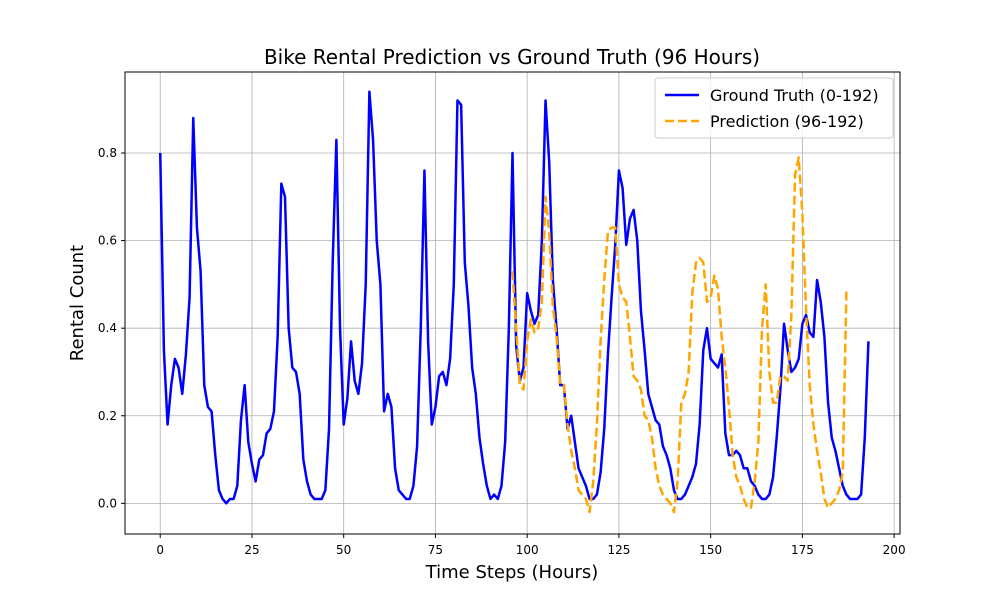 The width and height of the screenshot is (1000, 604). I want to click on y-axis-label: Rental Count, so click(77, 303).